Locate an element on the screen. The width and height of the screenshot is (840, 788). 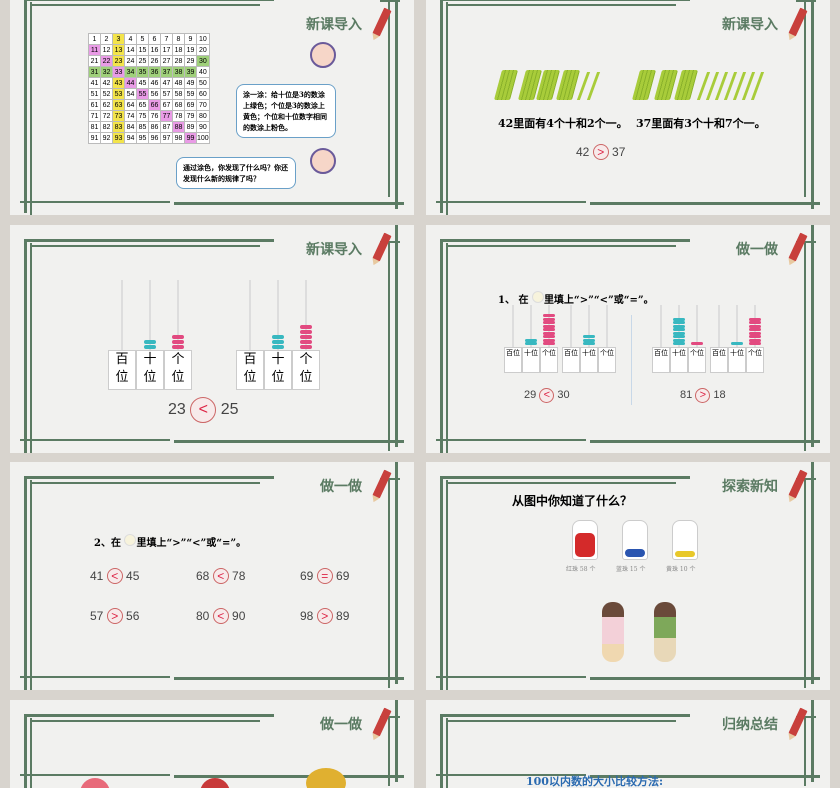
chart-cell: 67 is located at coordinates (166, 105).